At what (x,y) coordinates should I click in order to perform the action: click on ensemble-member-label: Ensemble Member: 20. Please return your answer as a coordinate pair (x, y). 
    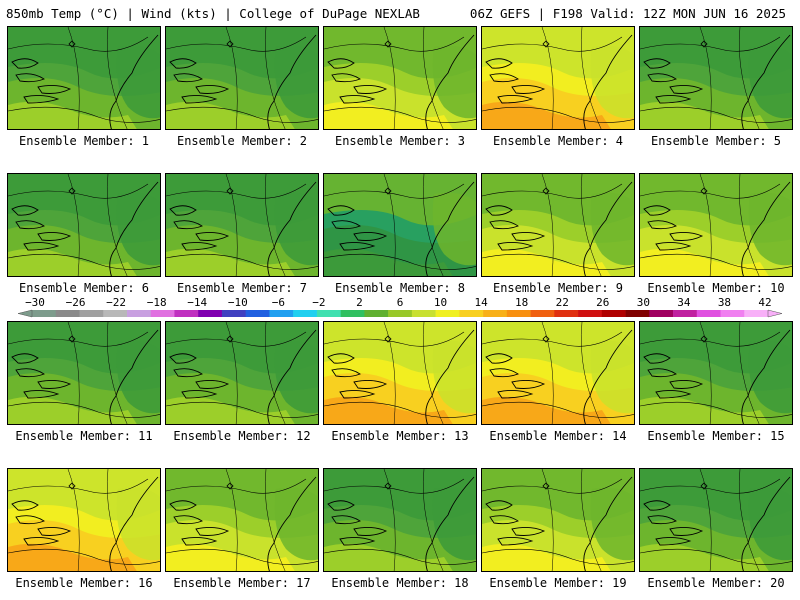
    Looking at the image, I should click on (716, 583).